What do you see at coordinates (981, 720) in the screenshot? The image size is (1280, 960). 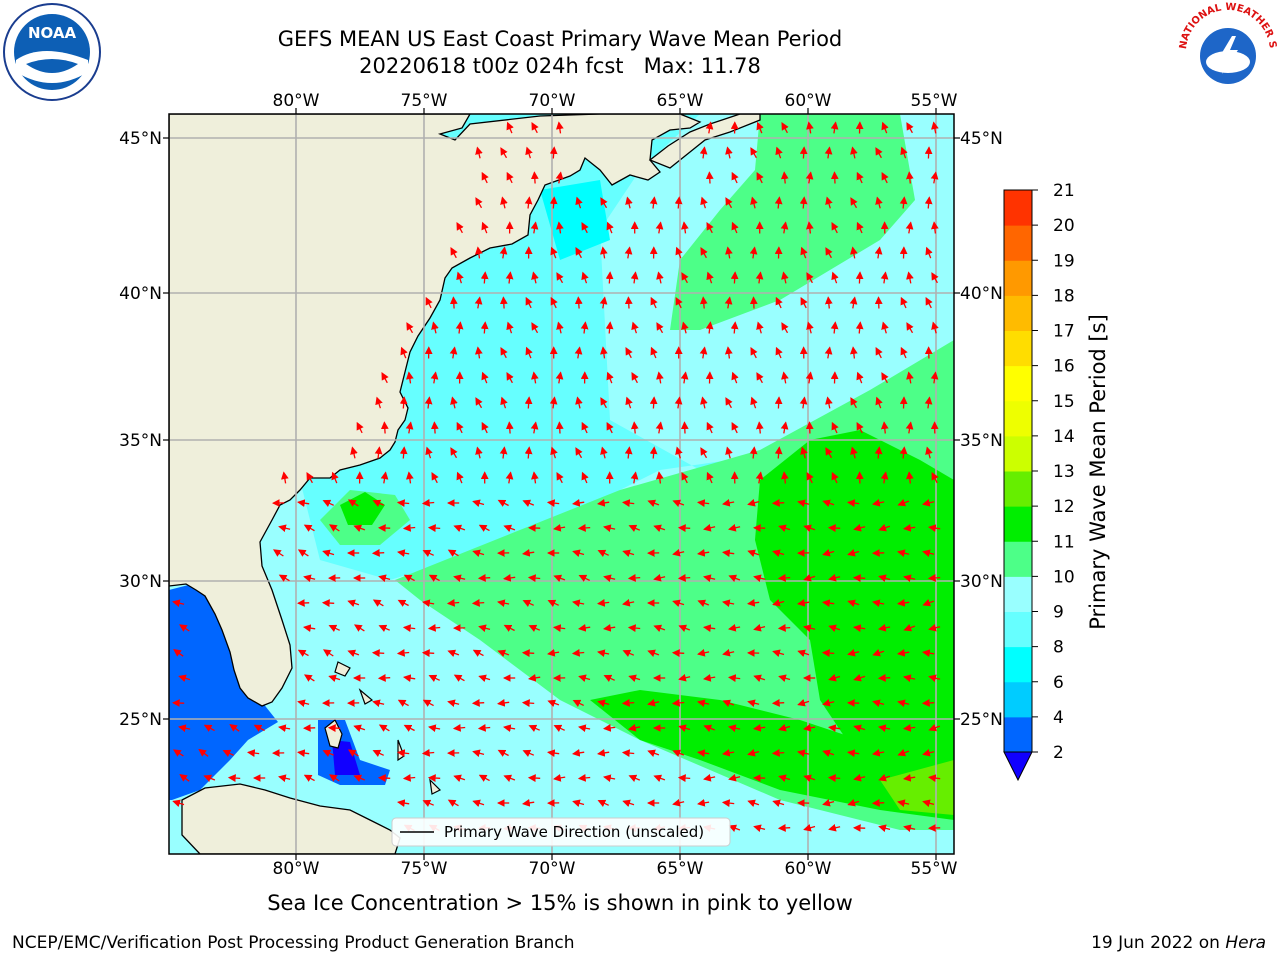 I see `lat-label-right-25n: 25°N` at bounding box center [981, 720].